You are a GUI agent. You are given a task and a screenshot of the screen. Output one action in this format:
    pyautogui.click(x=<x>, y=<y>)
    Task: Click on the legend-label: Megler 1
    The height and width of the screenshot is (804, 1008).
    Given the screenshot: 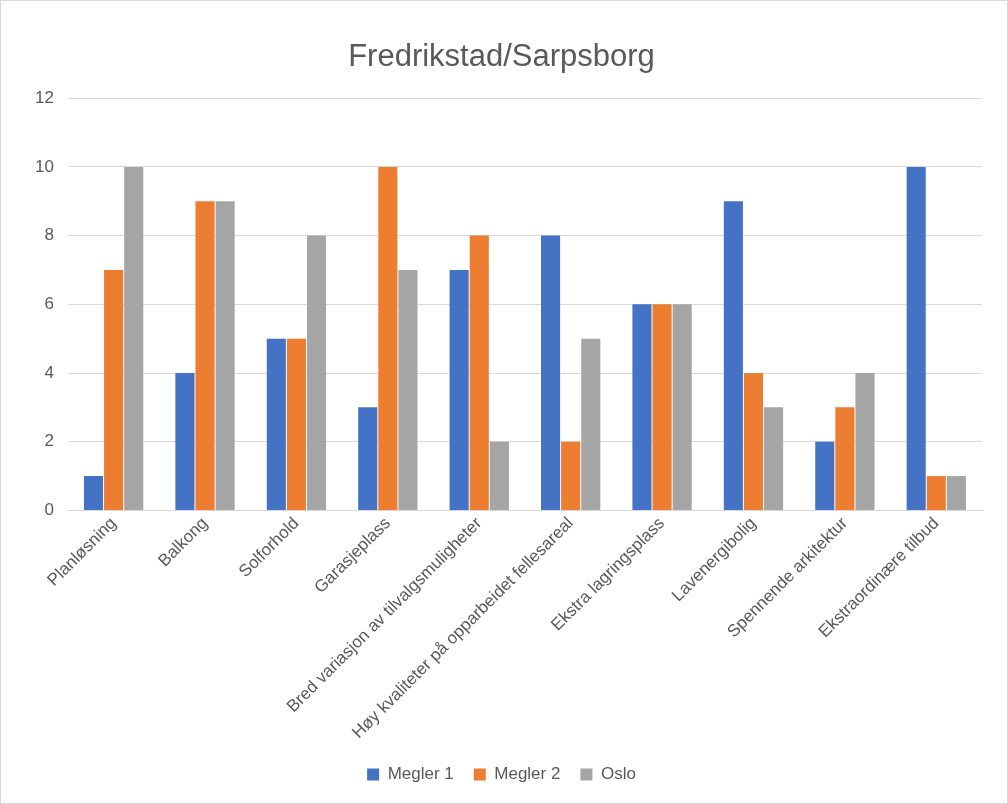 What is the action you would take?
    pyautogui.click(x=420, y=774)
    